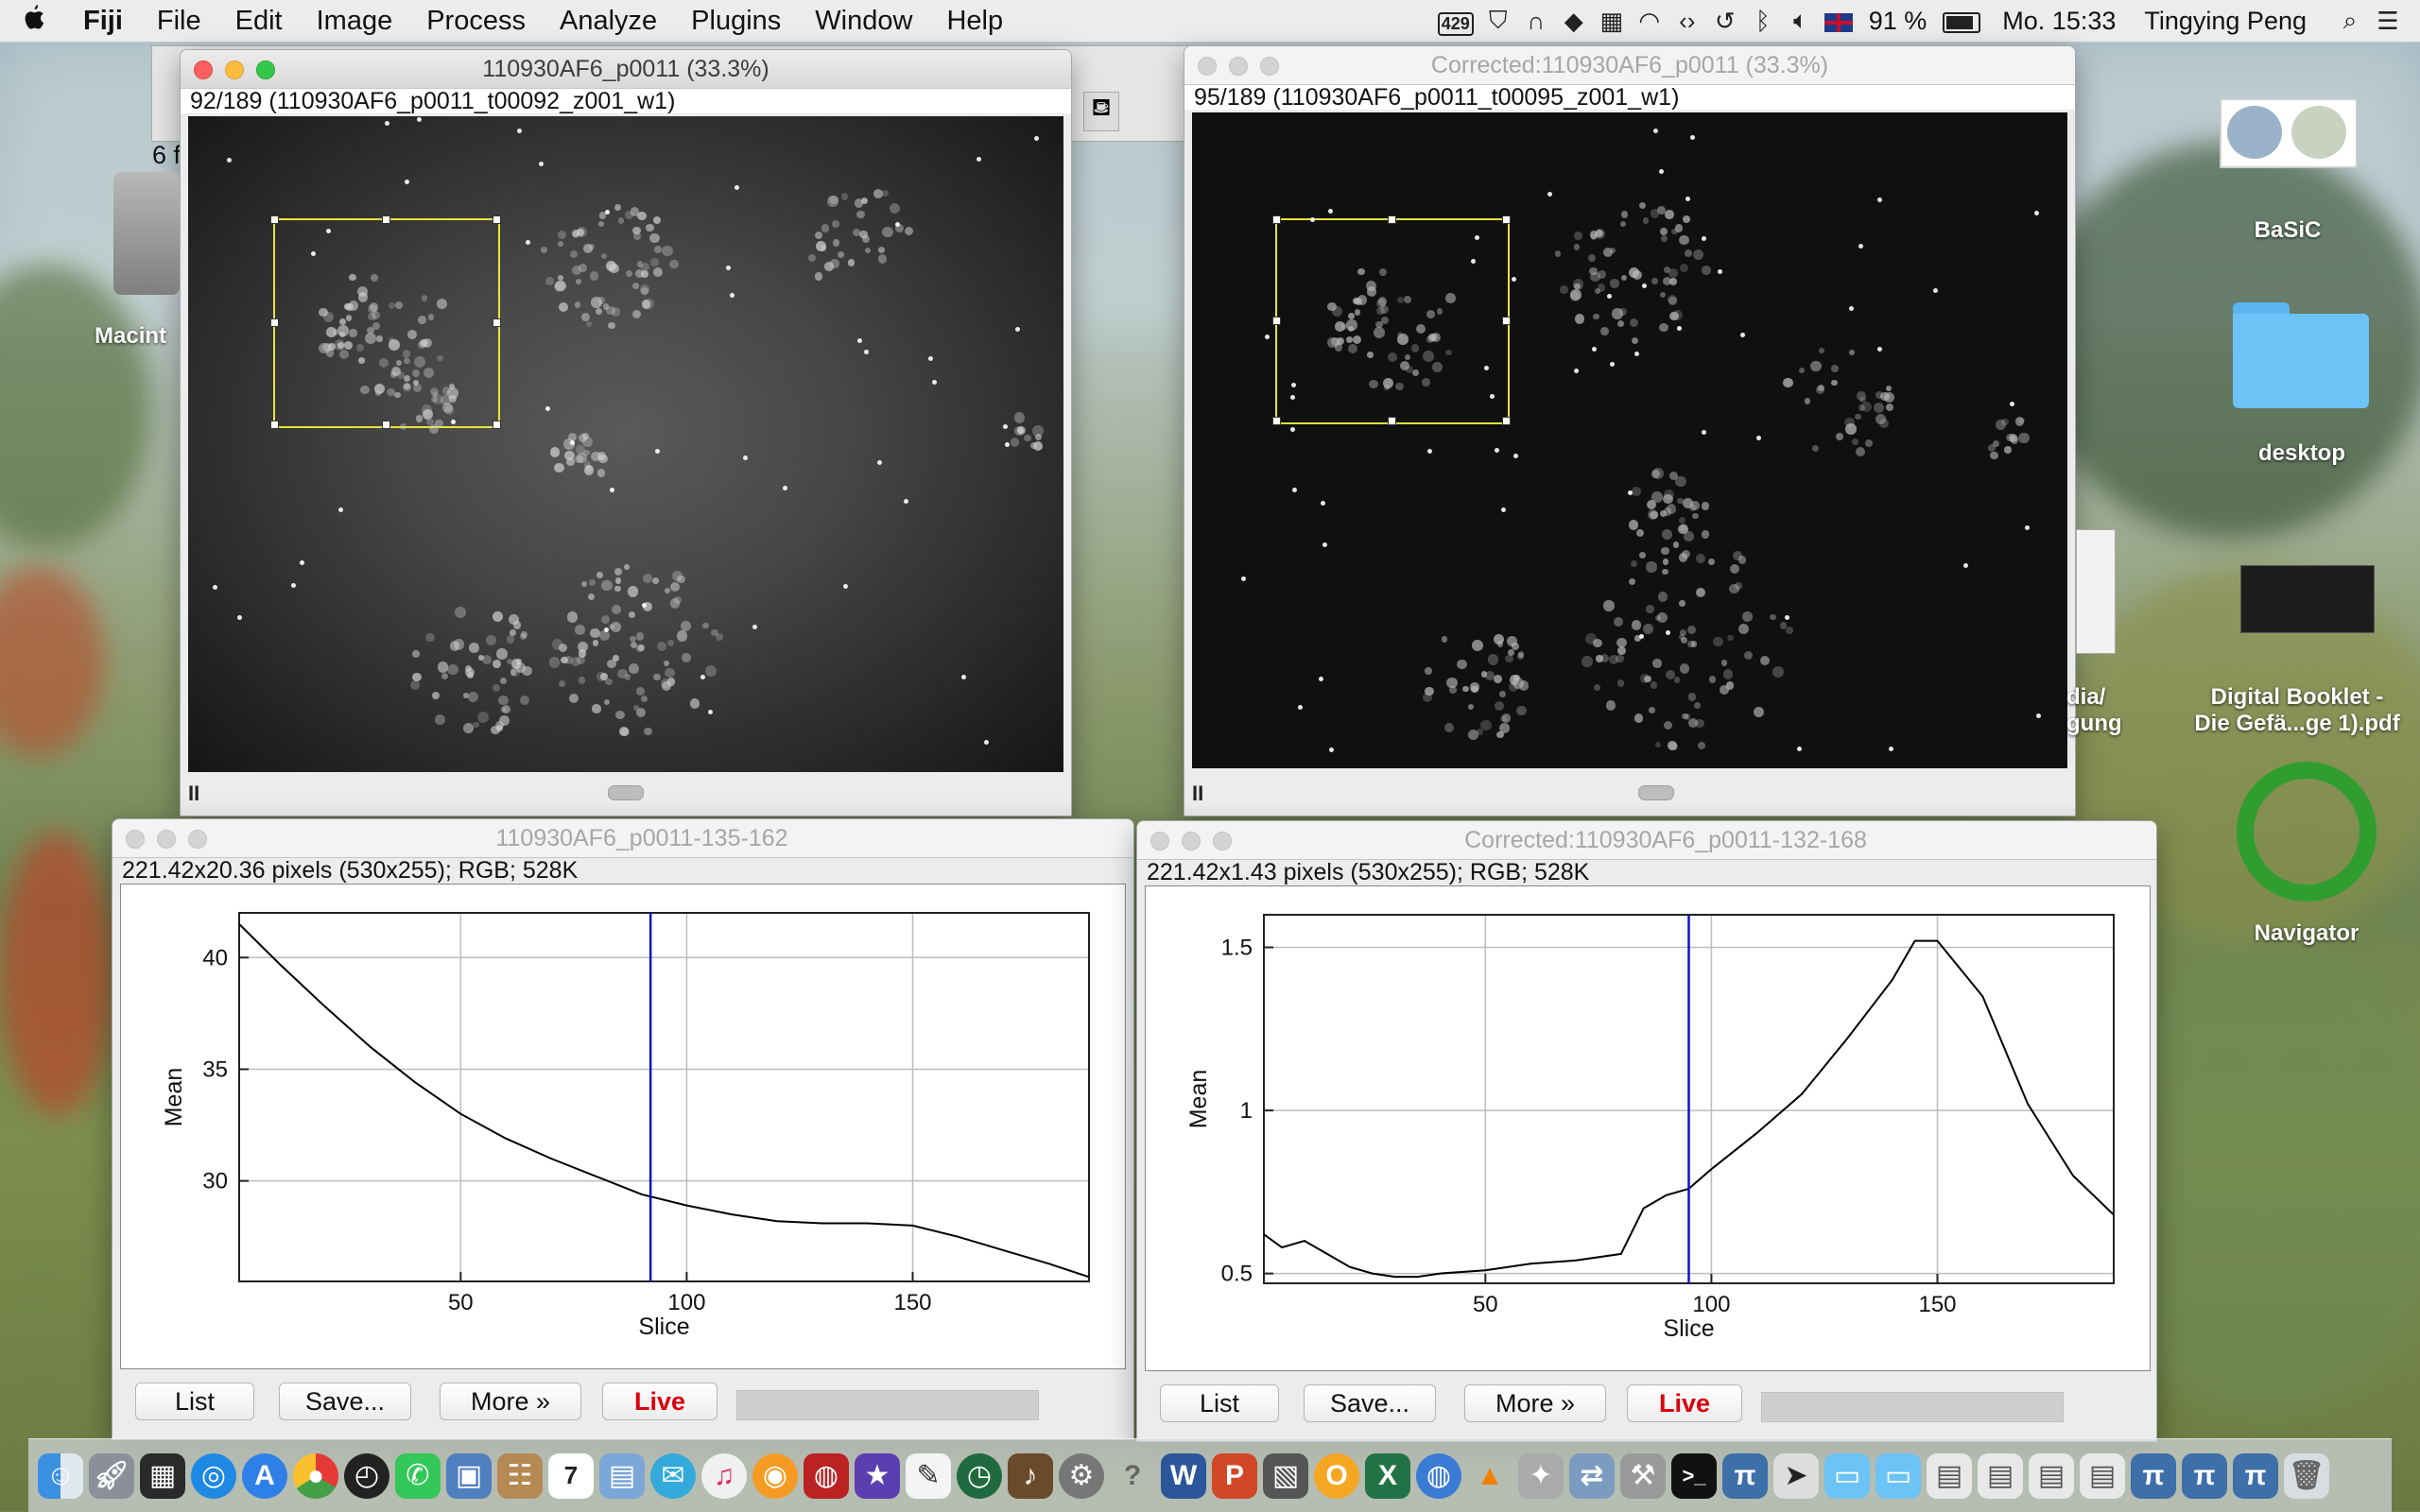 The image size is (2420, 1512). I want to click on navigator-icon, so click(2307, 832).